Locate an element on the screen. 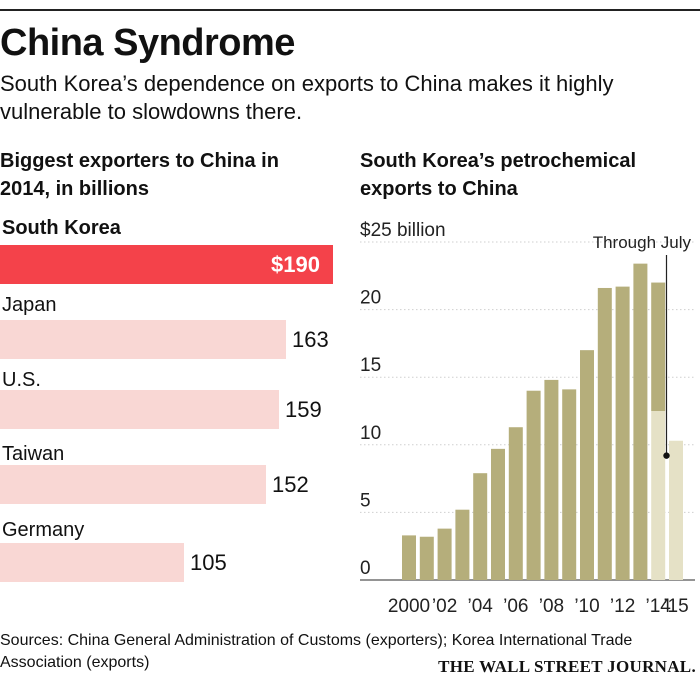 Image resolution: width=700 pixels, height=682 pixels. country-label-south-korea: South Korea is located at coordinates (61, 228).